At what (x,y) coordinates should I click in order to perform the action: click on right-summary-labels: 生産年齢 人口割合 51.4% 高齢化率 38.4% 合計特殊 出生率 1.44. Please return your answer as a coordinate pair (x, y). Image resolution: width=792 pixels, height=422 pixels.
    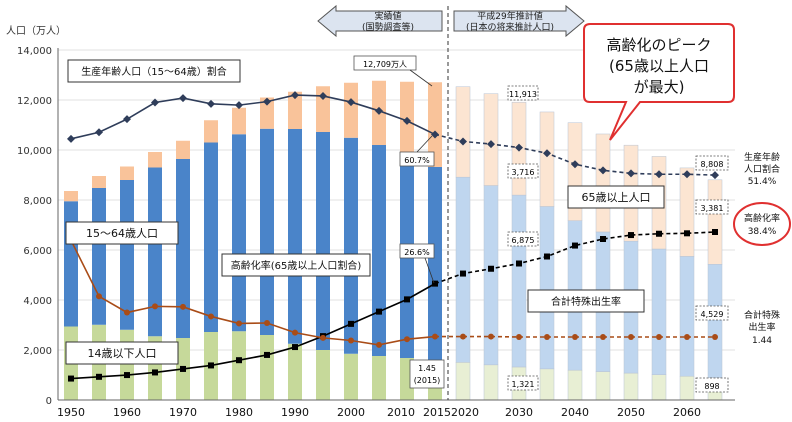
    Looking at the image, I should click on (762, 248).